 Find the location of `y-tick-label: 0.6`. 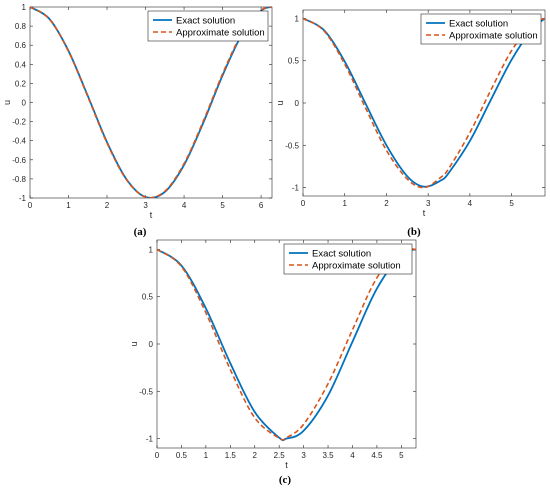

y-tick-label: 0.6 is located at coordinates (21, 45).